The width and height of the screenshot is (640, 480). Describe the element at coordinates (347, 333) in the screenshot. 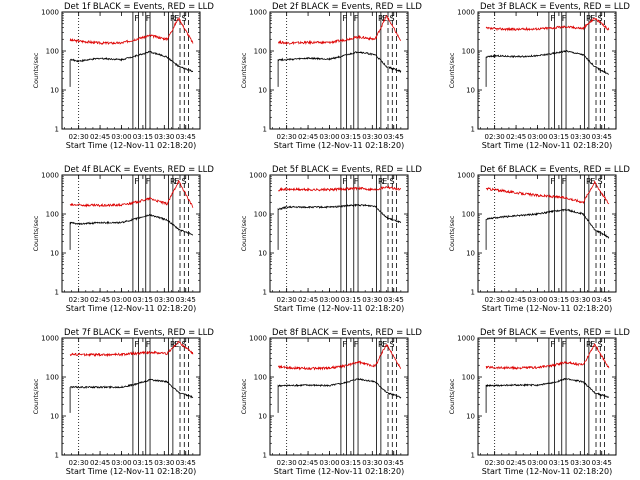

I see `panel-title: Det 8f BLACK = Events, RED = LLD` at that location.